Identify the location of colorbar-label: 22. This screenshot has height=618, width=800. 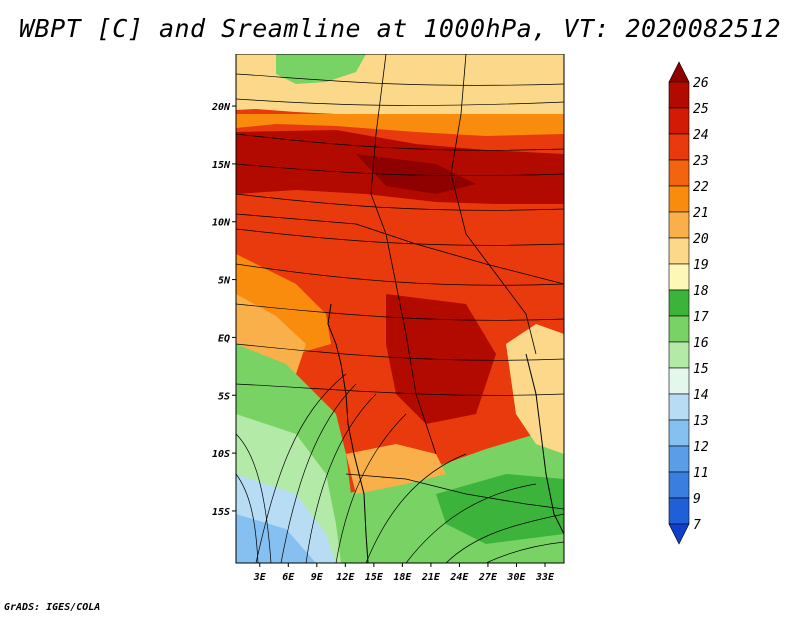
(701, 187).